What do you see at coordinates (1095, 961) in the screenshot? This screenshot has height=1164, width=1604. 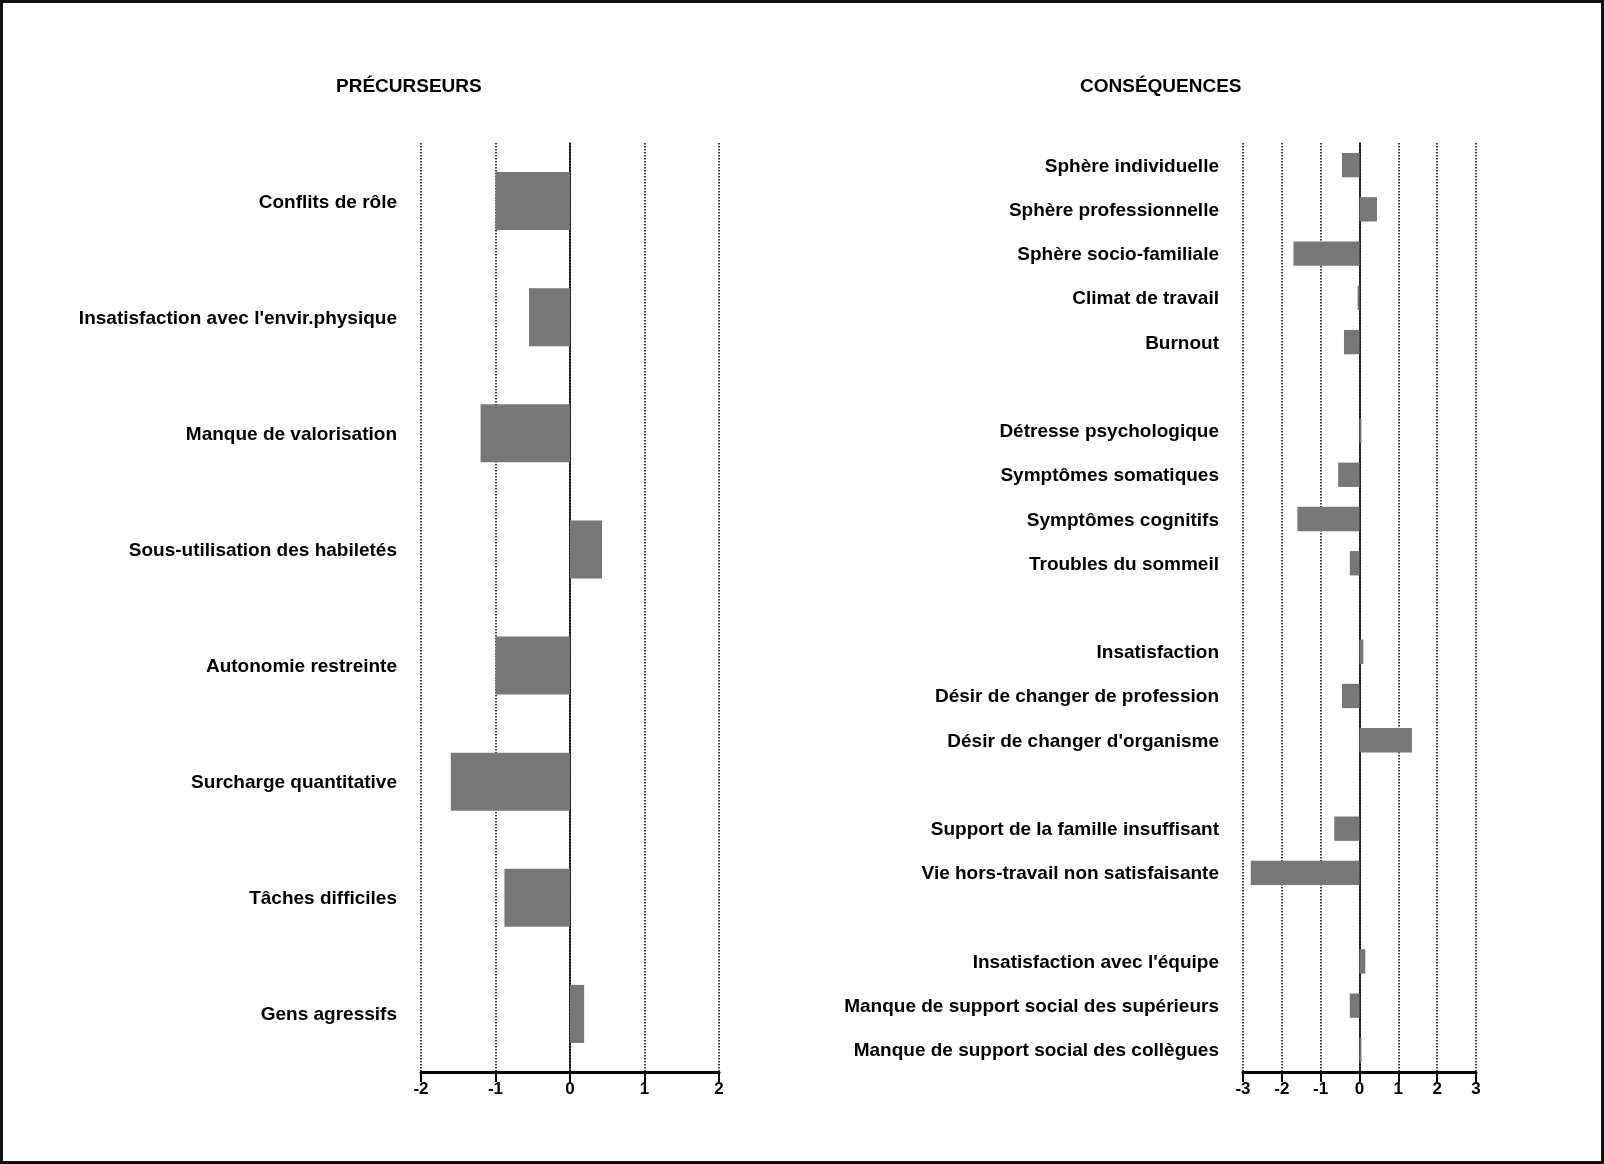 I see `y-tick-label: Insatisfaction avec l'équipe` at bounding box center [1095, 961].